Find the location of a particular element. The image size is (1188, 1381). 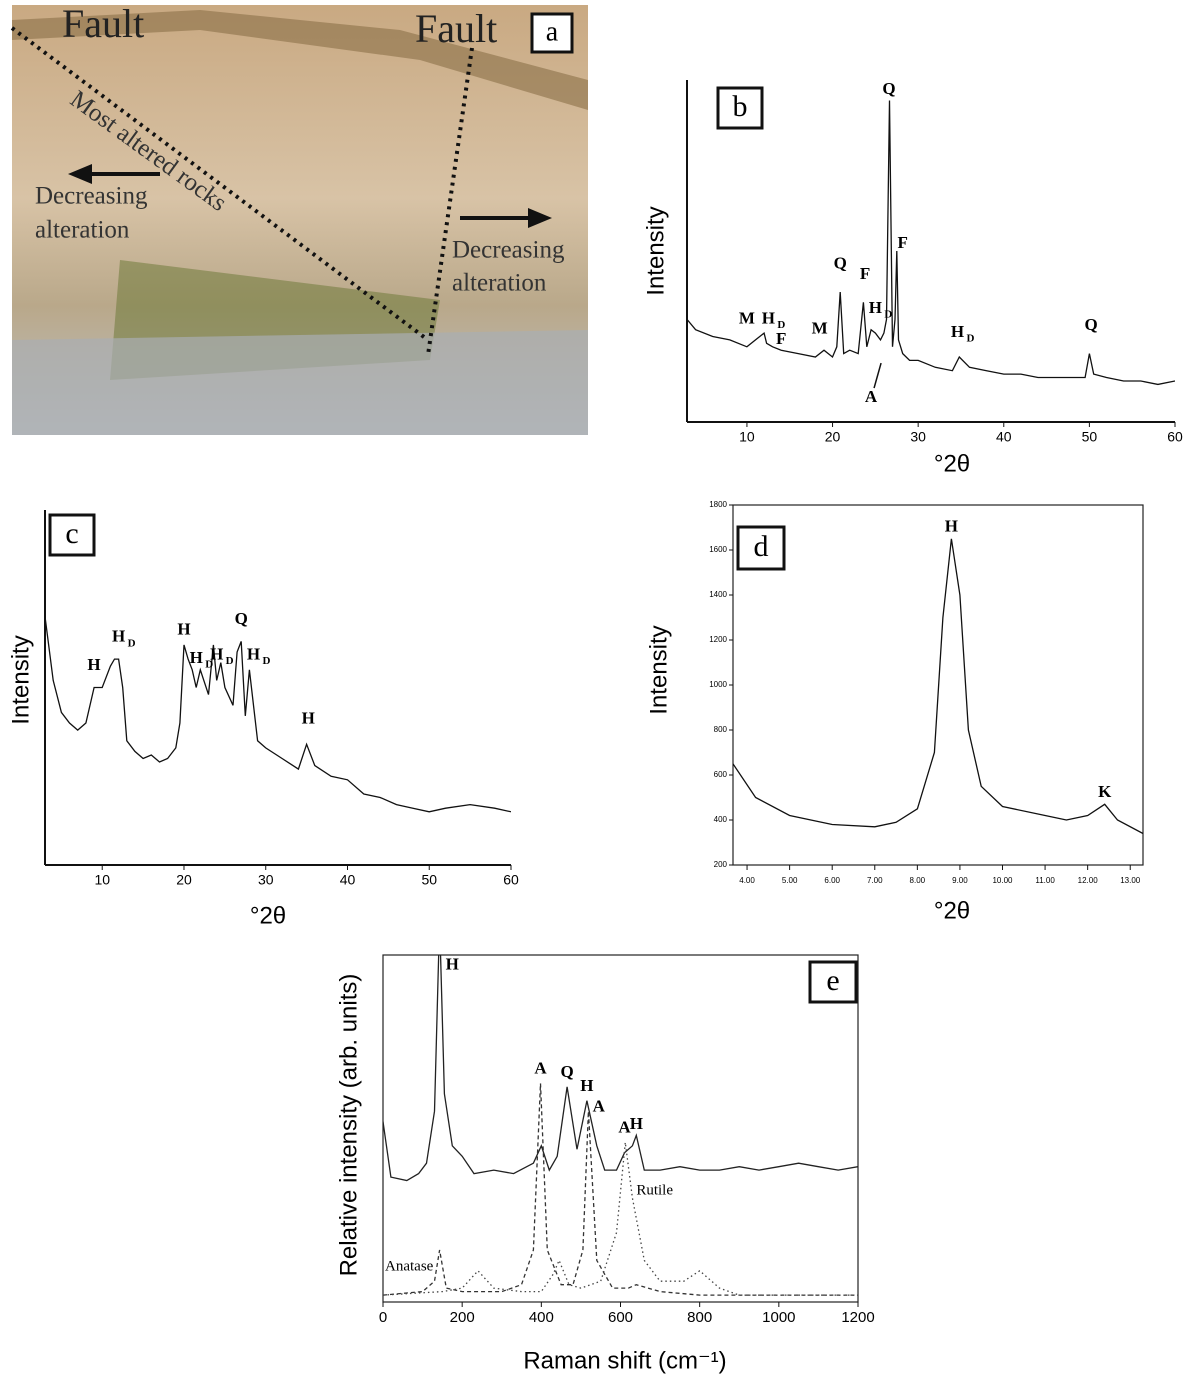

panel-label: c is located at coordinates (71, 533).